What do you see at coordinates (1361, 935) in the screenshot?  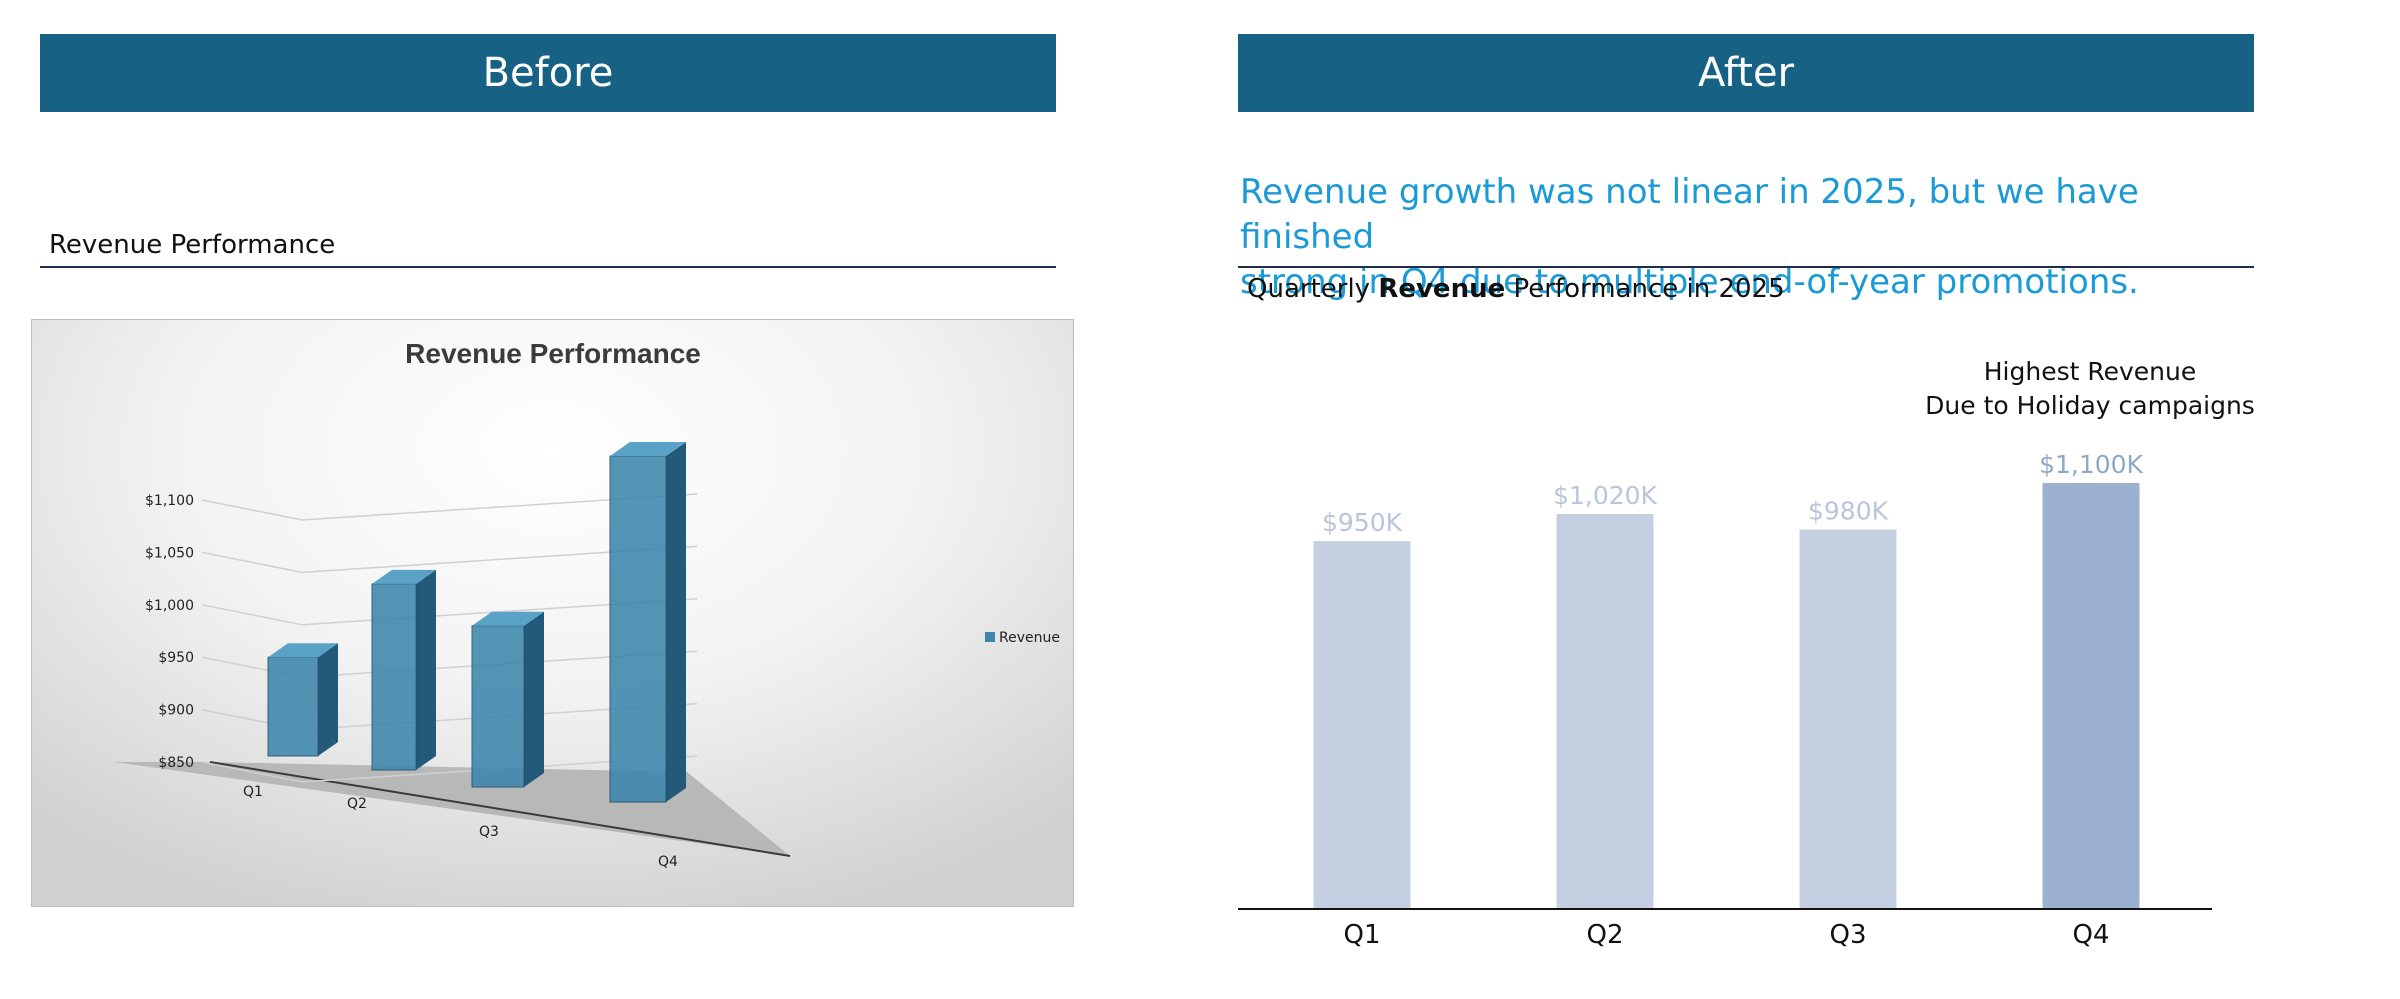 I see `x-tick-label-Q1: Q1` at bounding box center [1361, 935].